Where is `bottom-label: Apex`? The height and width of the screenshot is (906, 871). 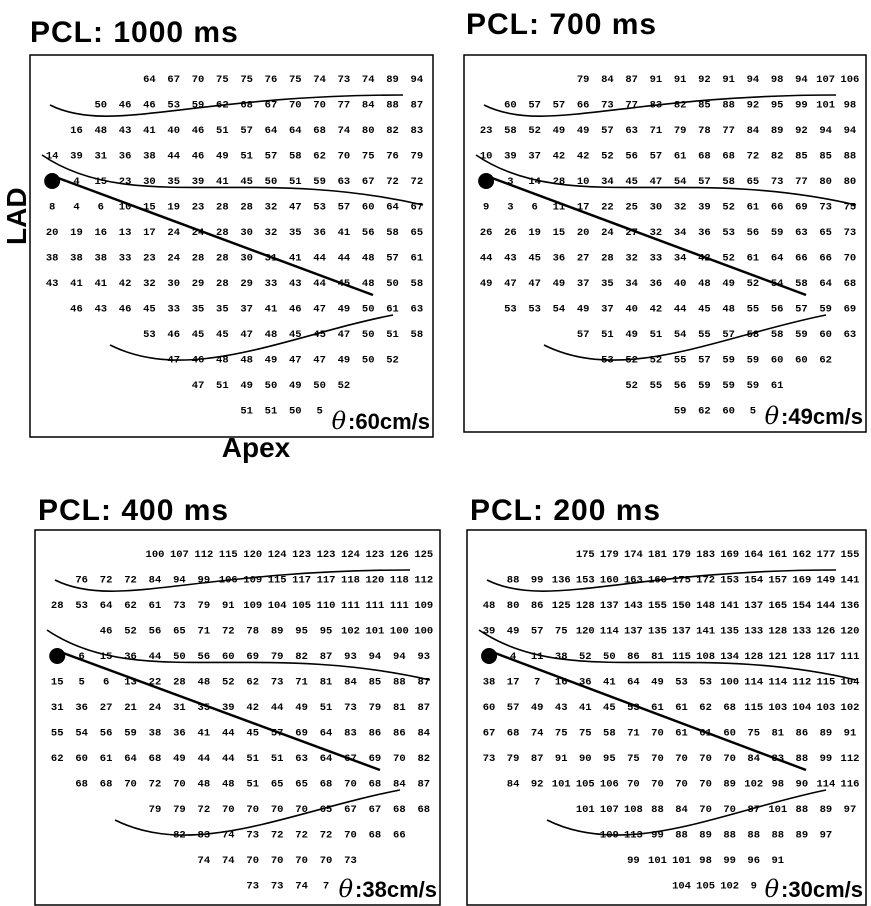 bottom-label: Apex is located at coordinates (256, 447).